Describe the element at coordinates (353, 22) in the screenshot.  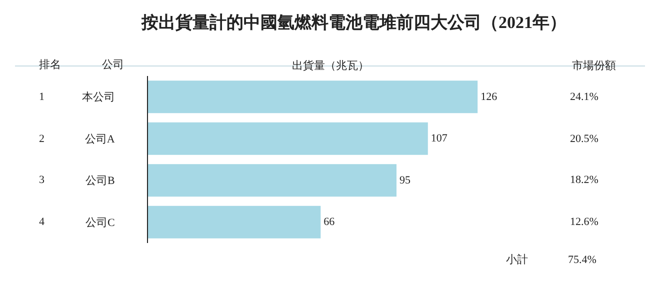
I see `chart-title: 按出貨量計的中國氫燃料電池電堆前四大公司（2021年）` at that location.